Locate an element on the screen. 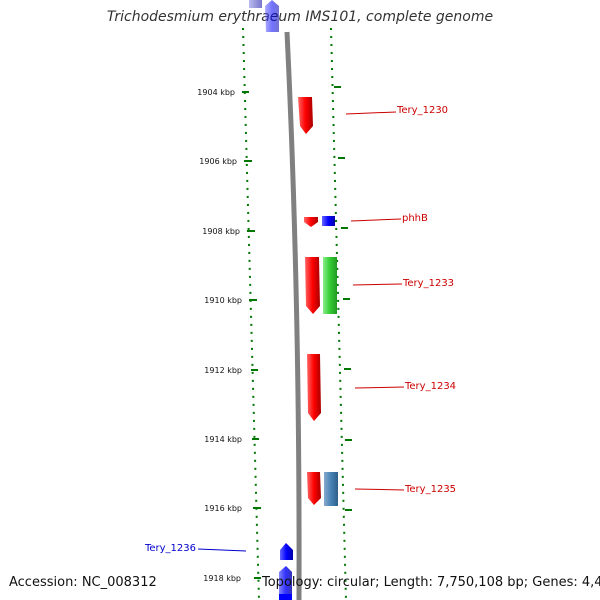 This screenshot has height=600, width=600. gene-label-tery-1236: Tery_1236 is located at coordinates (170, 548).